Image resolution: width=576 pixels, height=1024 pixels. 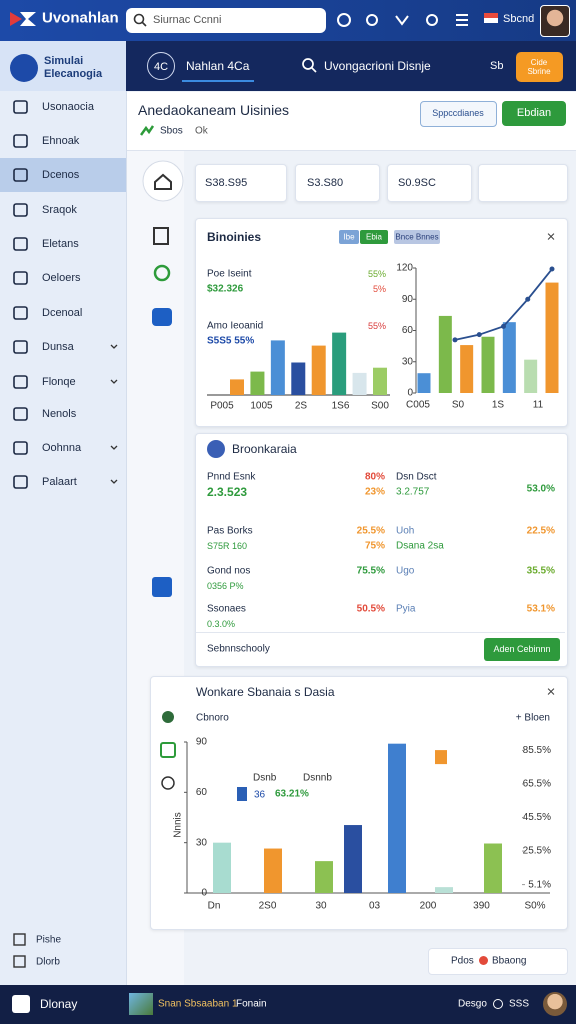 I want to click on status: SSS, so click(x=519, y=1004).